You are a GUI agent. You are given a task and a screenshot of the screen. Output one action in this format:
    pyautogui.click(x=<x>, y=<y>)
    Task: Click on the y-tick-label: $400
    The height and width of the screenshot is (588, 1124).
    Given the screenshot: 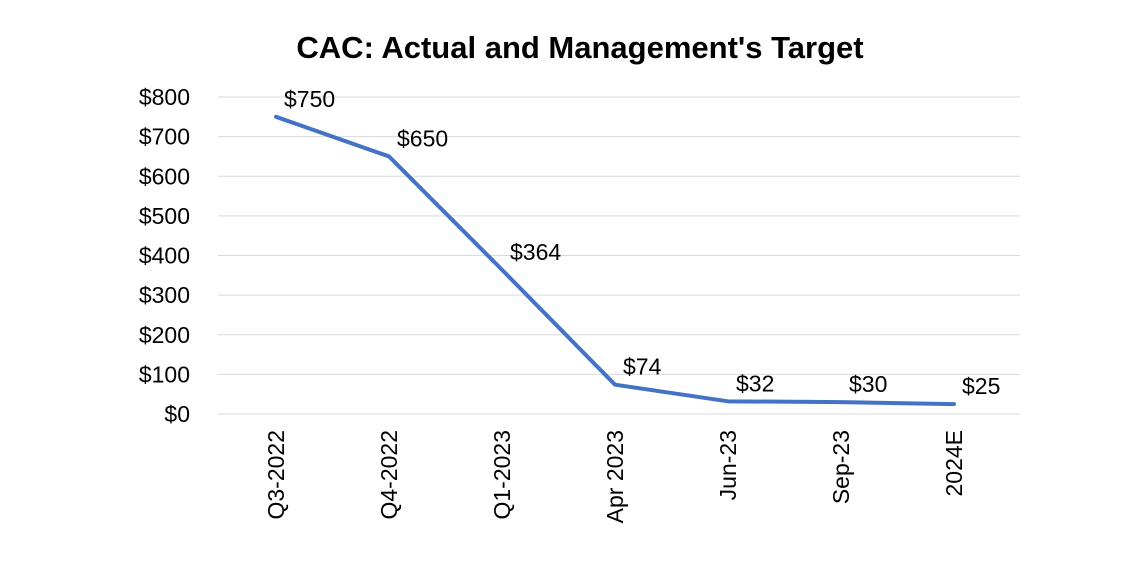 What is the action you would take?
    pyautogui.click(x=164, y=256)
    